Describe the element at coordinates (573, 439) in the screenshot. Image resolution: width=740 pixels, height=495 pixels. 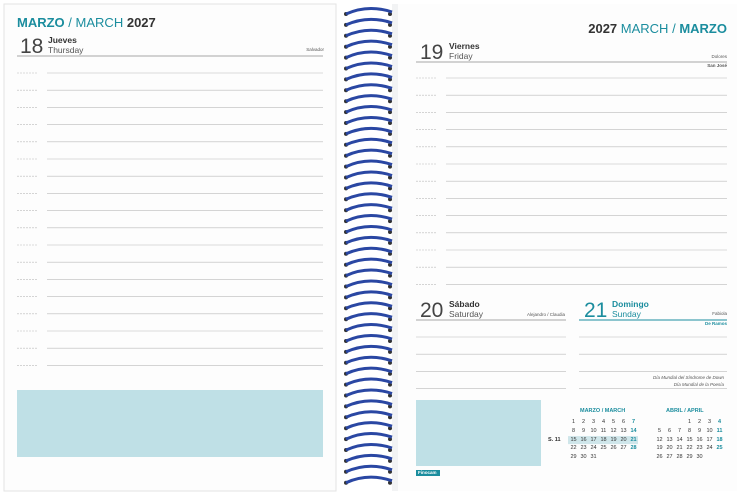
I see `calendar-day: 15` at that location.